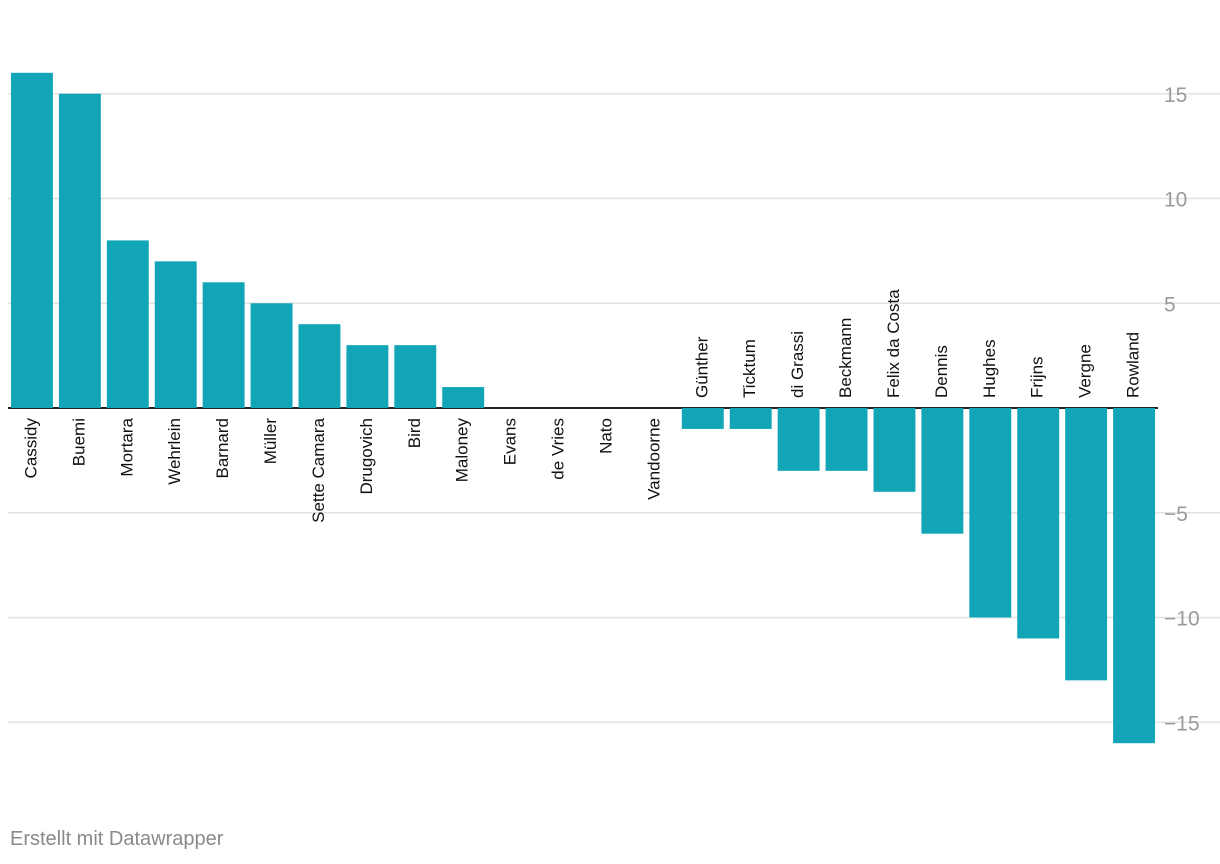 The width and height of the screenshot is (1220, 864). I want to click on category-label: Evans, so click(510, 441).